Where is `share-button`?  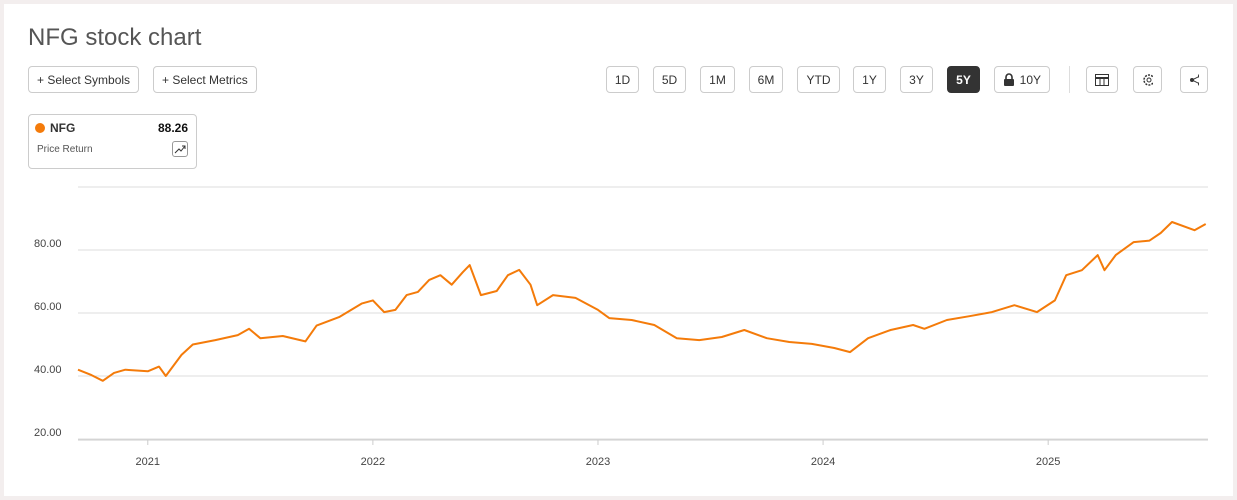
share-button is located at coordinates (1194, 79).